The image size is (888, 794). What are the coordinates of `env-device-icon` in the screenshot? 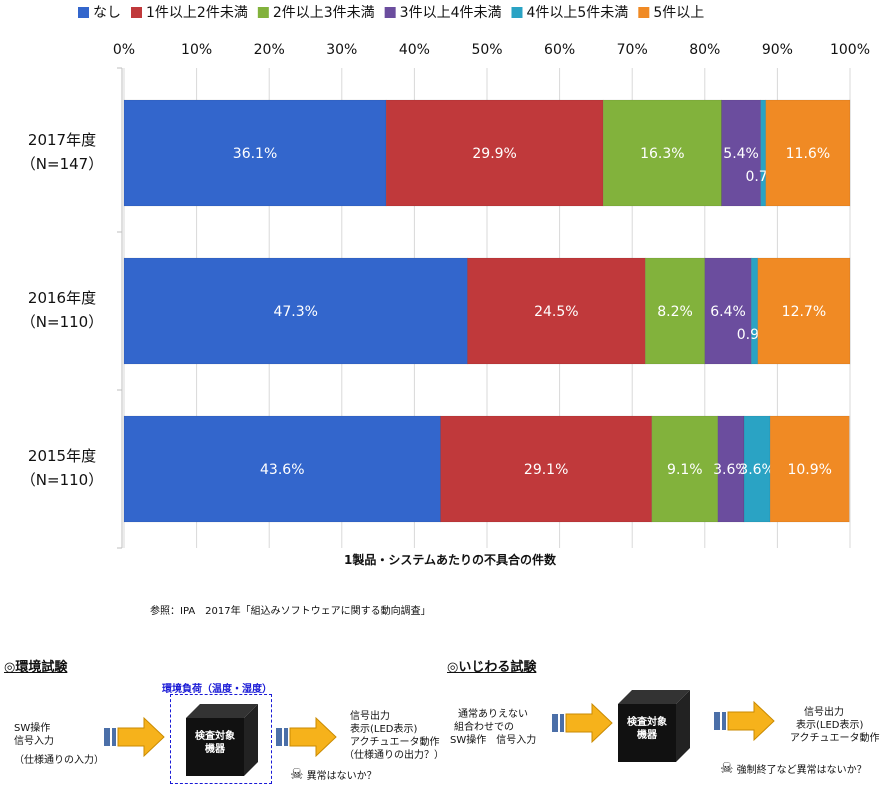 It's located at (222, 740).